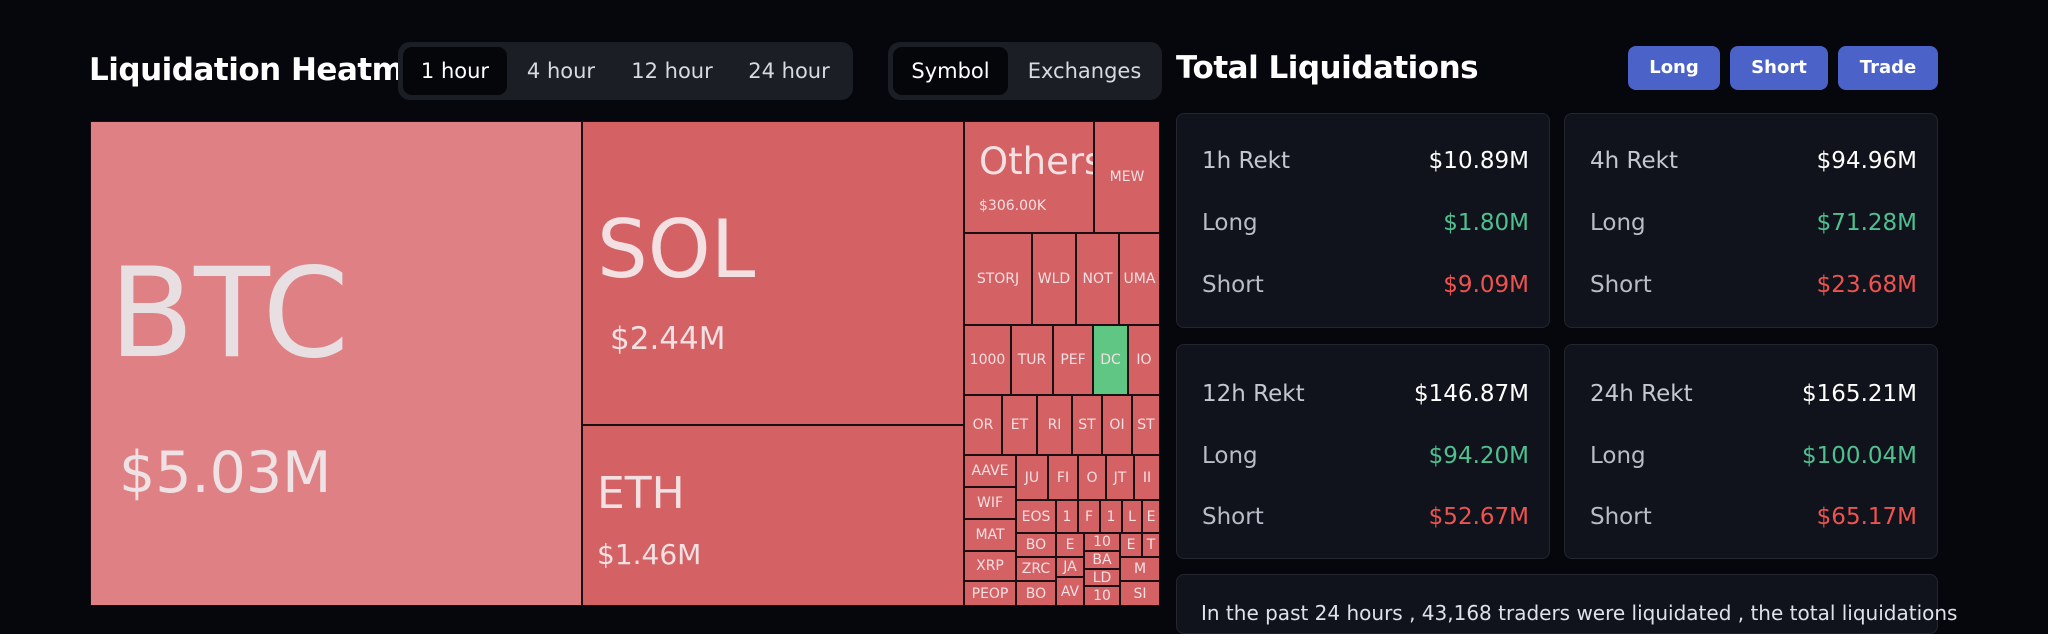 The image size is (2048, 634). Describe the element at coordinates (1063, 477) in the screenshot. I see `tile-fi: FI` at that location.